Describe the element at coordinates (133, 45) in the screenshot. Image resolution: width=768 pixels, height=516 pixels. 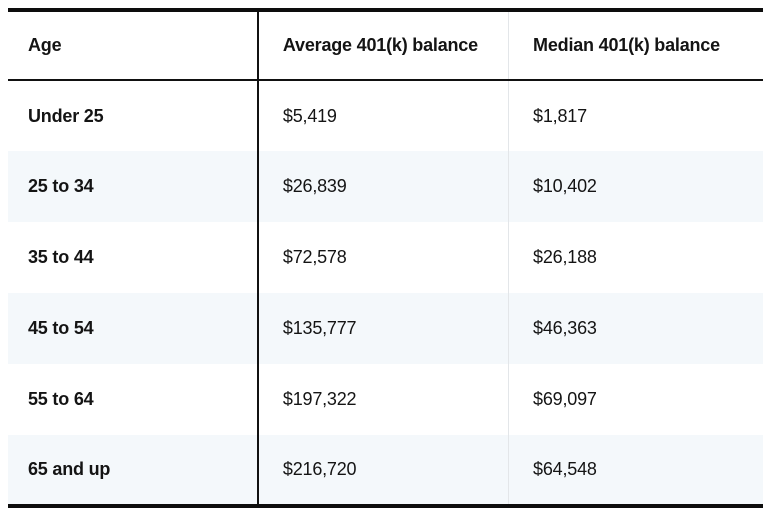
I see `column-header-age: Age` at that location.